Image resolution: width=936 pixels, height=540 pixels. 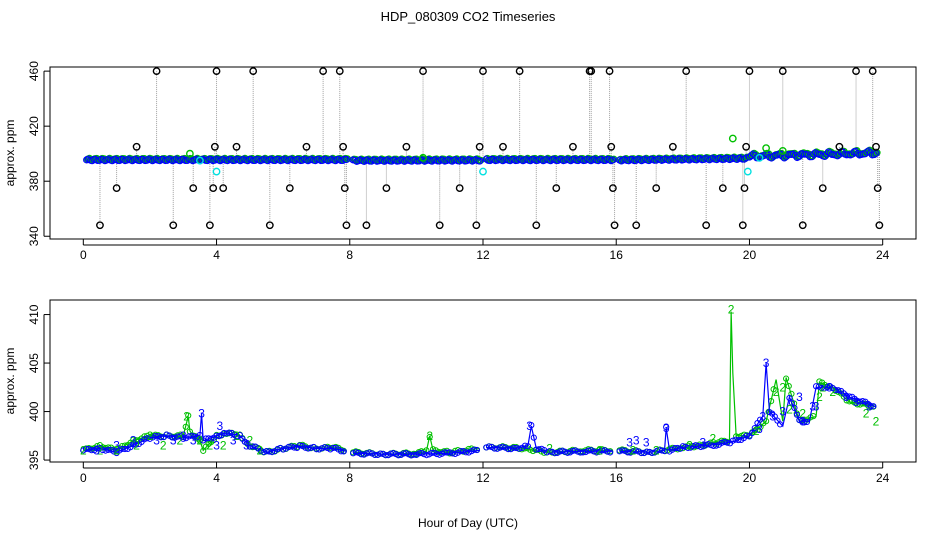 I want to click on top-xtick-label: 4, so click(x=216, y=255).